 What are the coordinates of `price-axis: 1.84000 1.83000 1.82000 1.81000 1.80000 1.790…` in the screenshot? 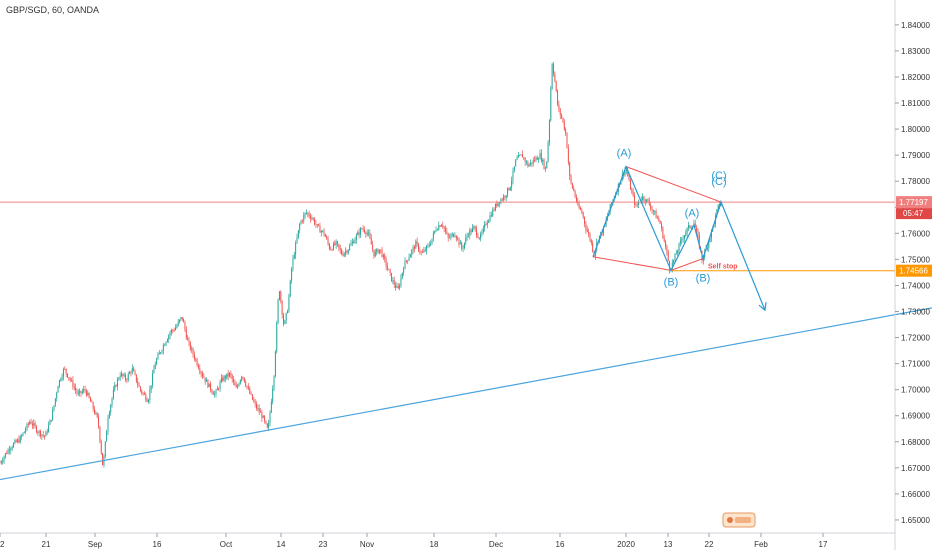 It's located at (913, 275).